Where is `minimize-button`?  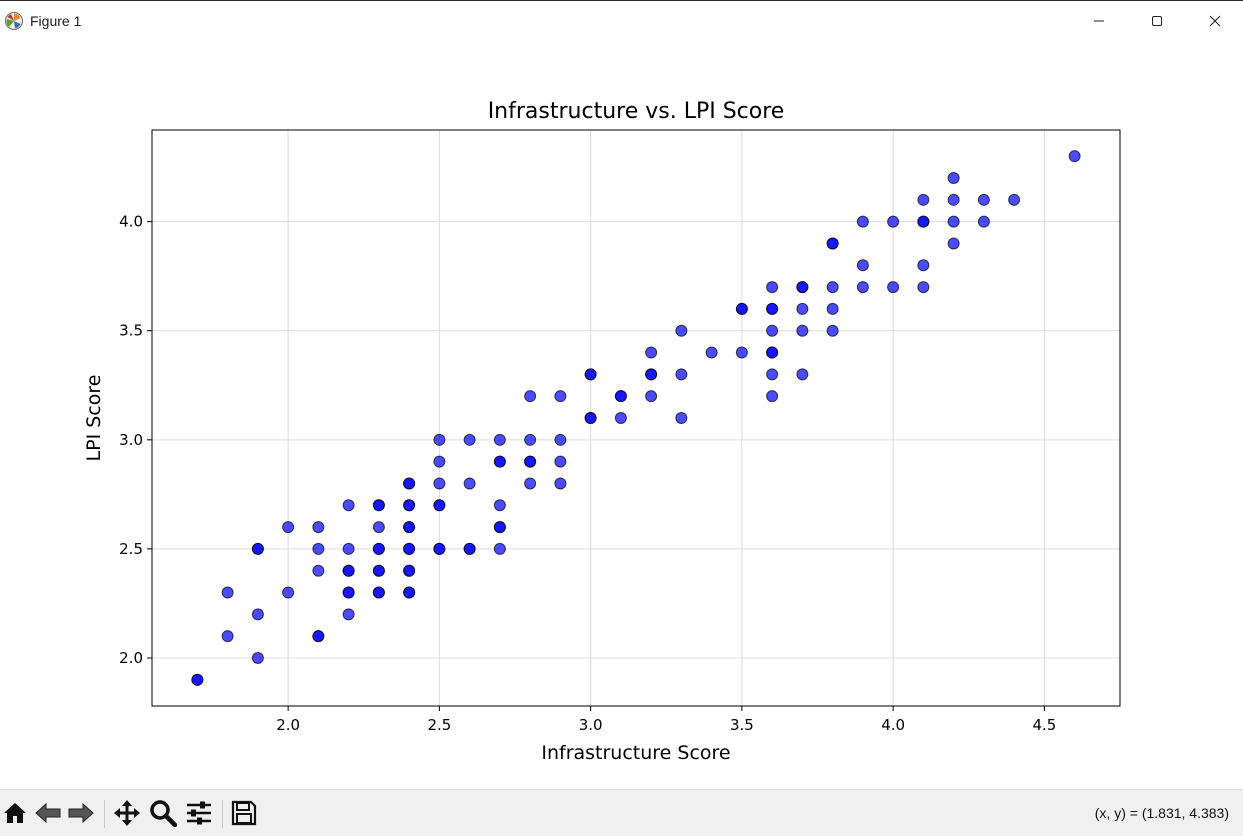
minimize-button is located at coordinates (1099, 21).